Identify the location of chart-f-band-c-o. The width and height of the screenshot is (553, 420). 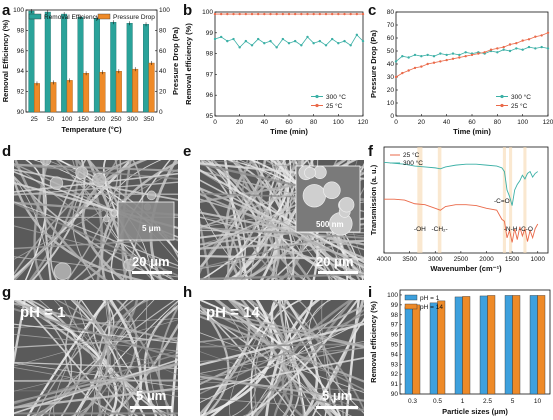
(525, 200).